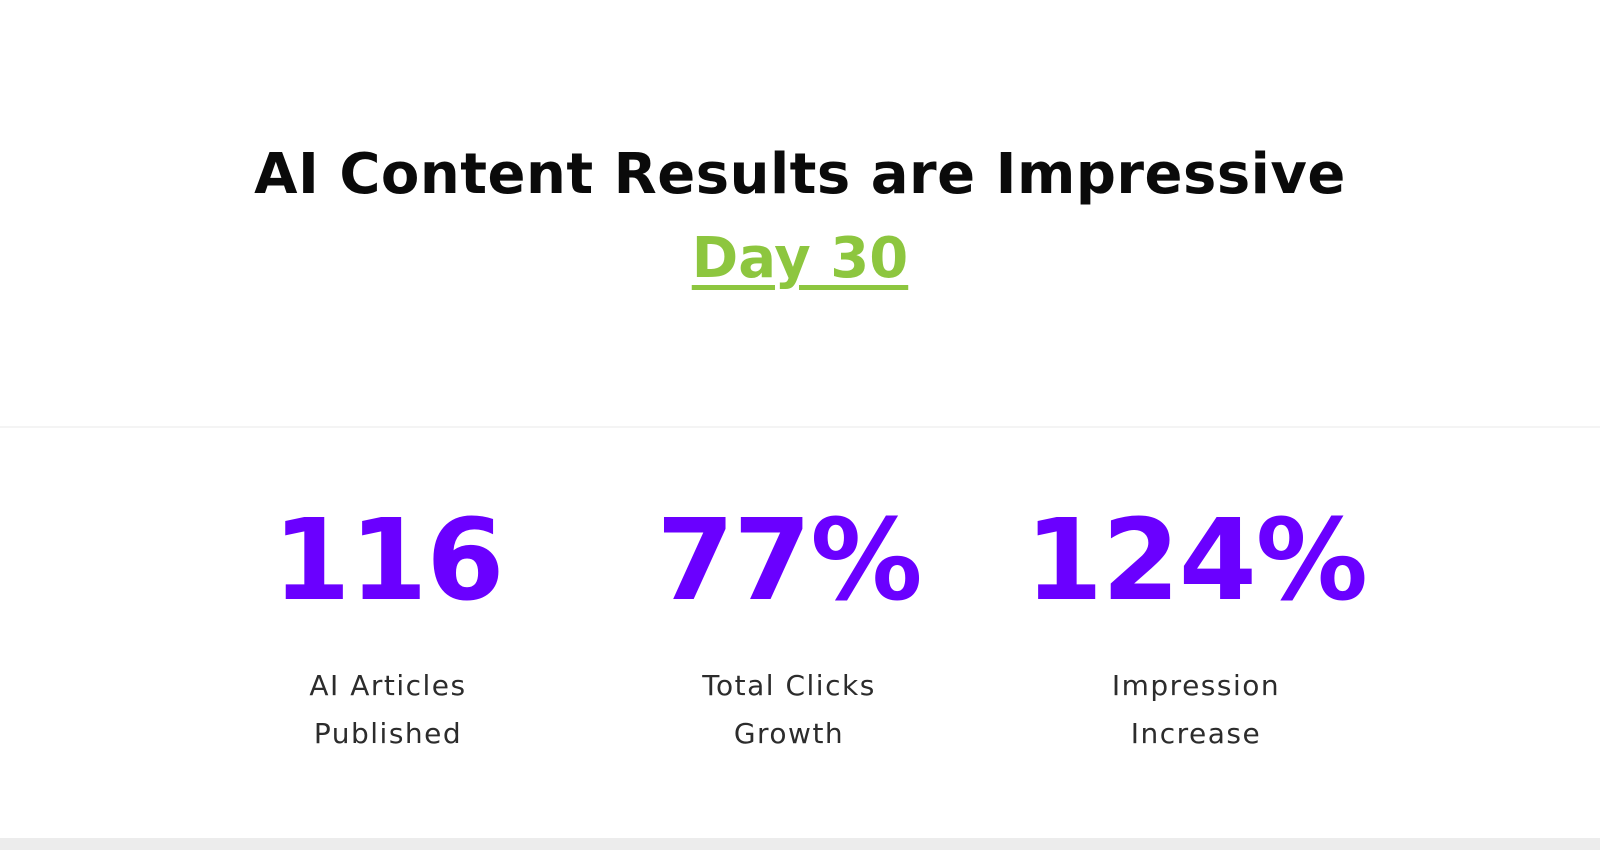  I want to click on stat-value: 116, so click(388, 561).